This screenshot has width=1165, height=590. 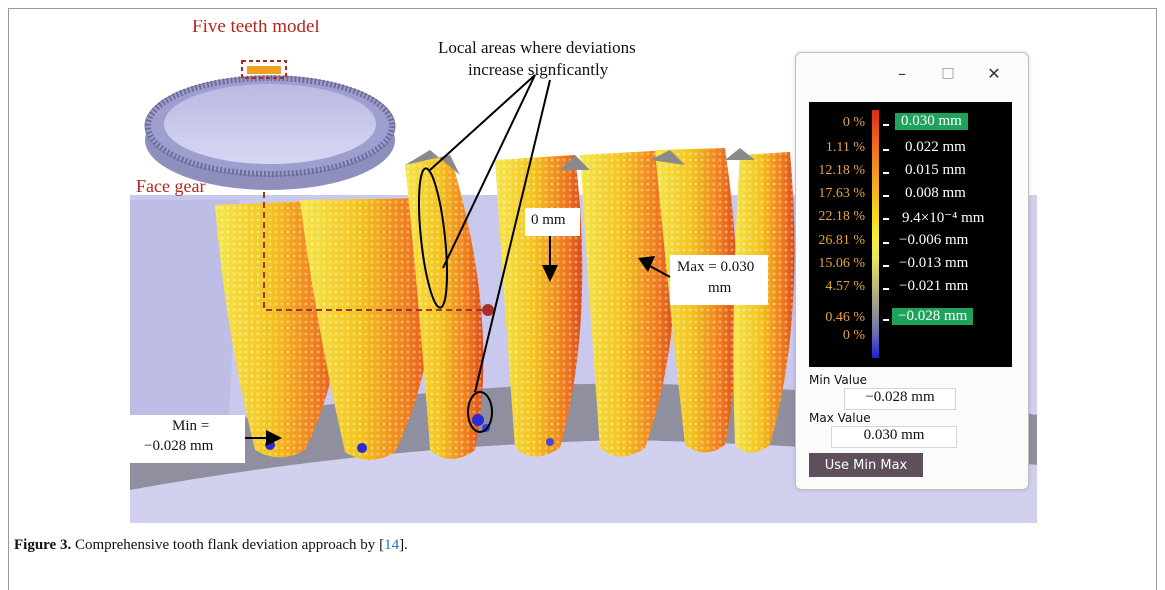 I want to click on local-areas-label-line1: Local areas where deviations, so click(x=537, y=47).